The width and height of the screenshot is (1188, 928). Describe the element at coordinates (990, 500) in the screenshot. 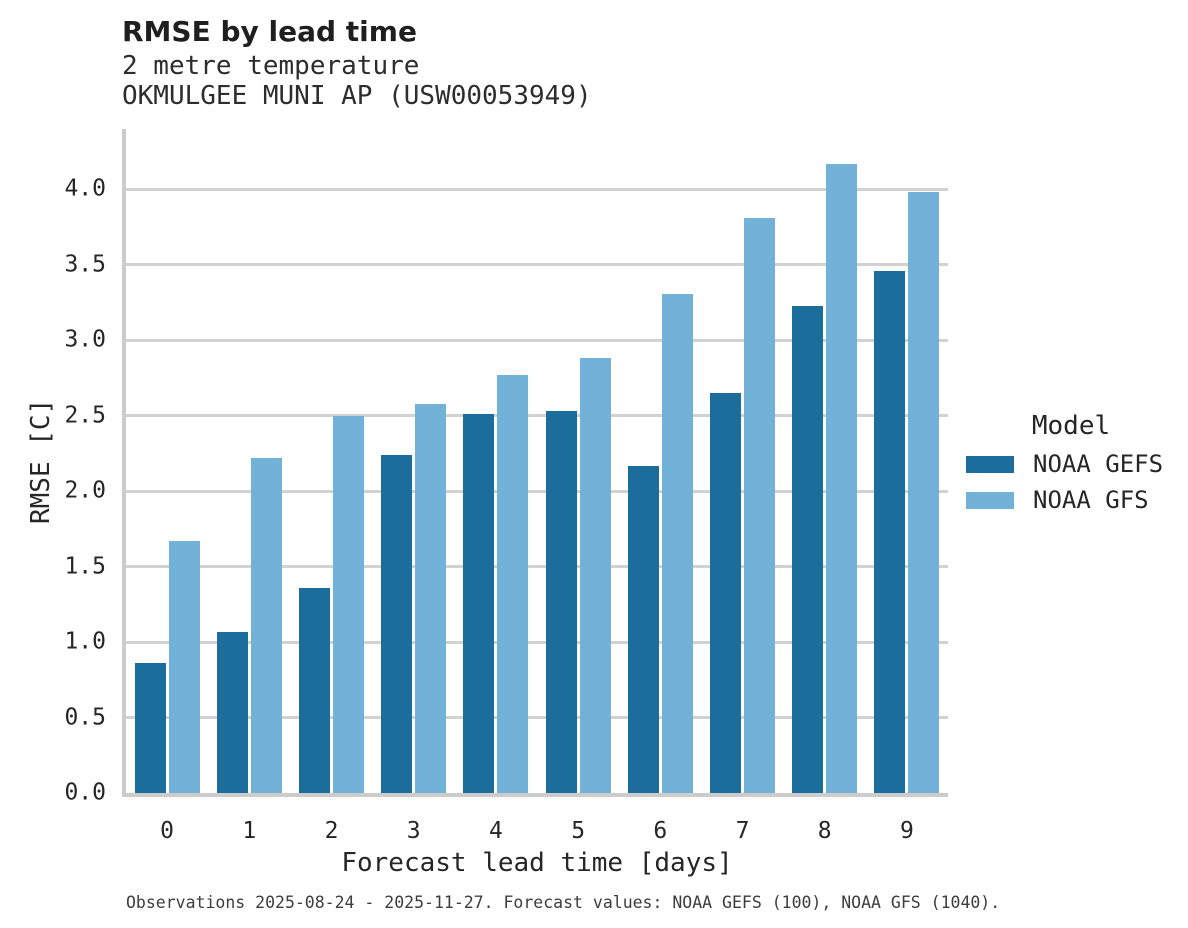

I see `gfs-swatch` at that location.